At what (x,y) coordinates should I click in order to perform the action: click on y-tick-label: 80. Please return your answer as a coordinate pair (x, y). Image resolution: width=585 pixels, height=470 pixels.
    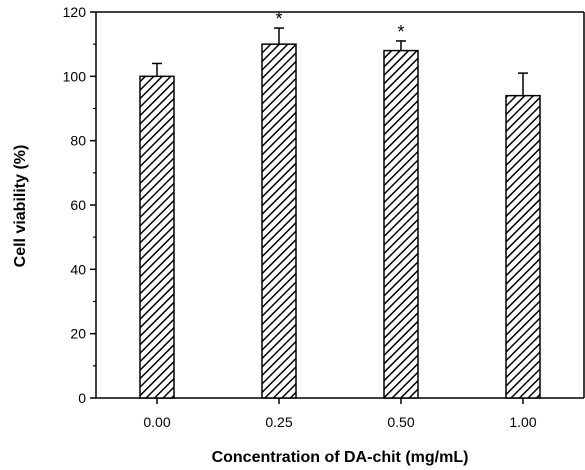
    Looking at the image, I should click on (78, 141).